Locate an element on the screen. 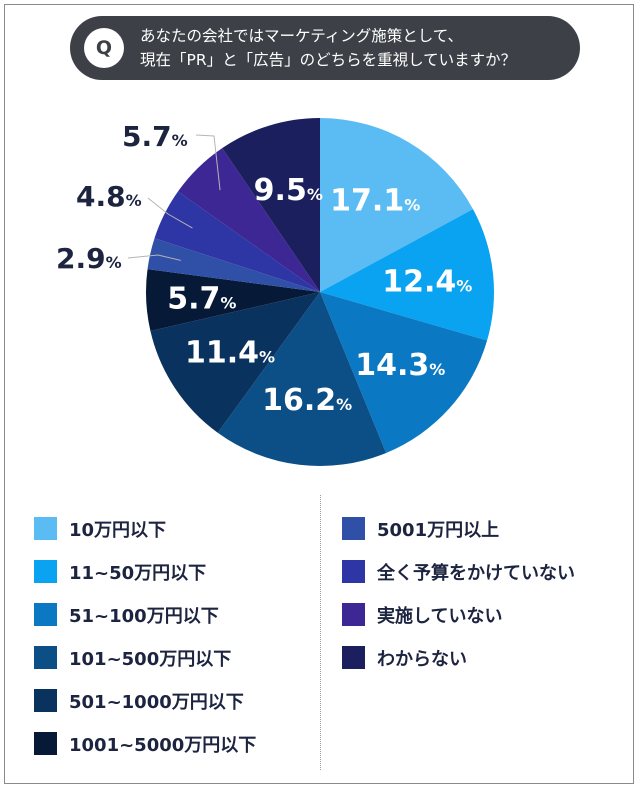 The width and height of the screenshot is (640, 790). legend-divider is located at coordinates (320, 632).